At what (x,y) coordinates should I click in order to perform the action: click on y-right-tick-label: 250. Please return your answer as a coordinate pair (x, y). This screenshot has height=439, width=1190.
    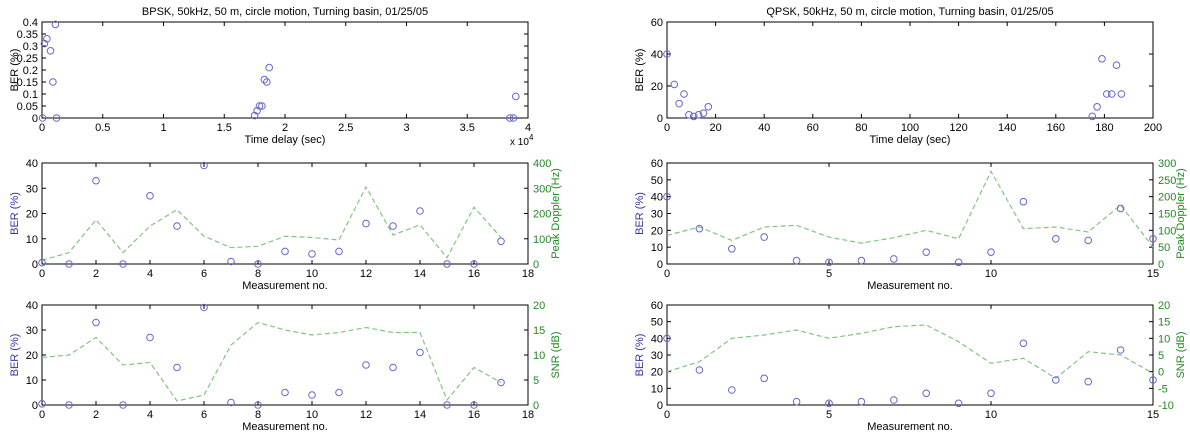
    Looking at the image, I should click on (1167, 181).